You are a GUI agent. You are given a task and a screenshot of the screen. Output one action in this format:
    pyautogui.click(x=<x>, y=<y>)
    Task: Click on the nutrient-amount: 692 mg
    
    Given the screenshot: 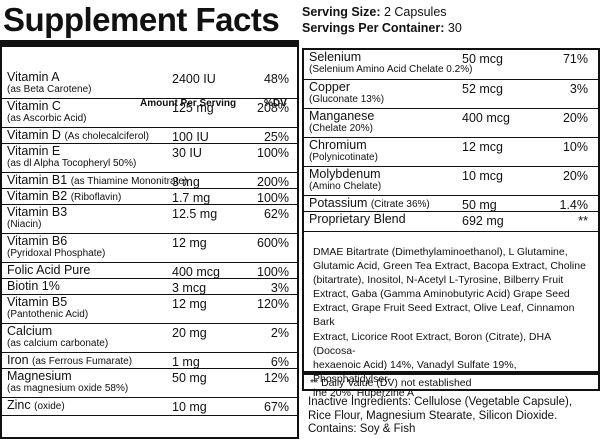 What is the action you would take?
    pyautogui.click(x=483, y=221)
    